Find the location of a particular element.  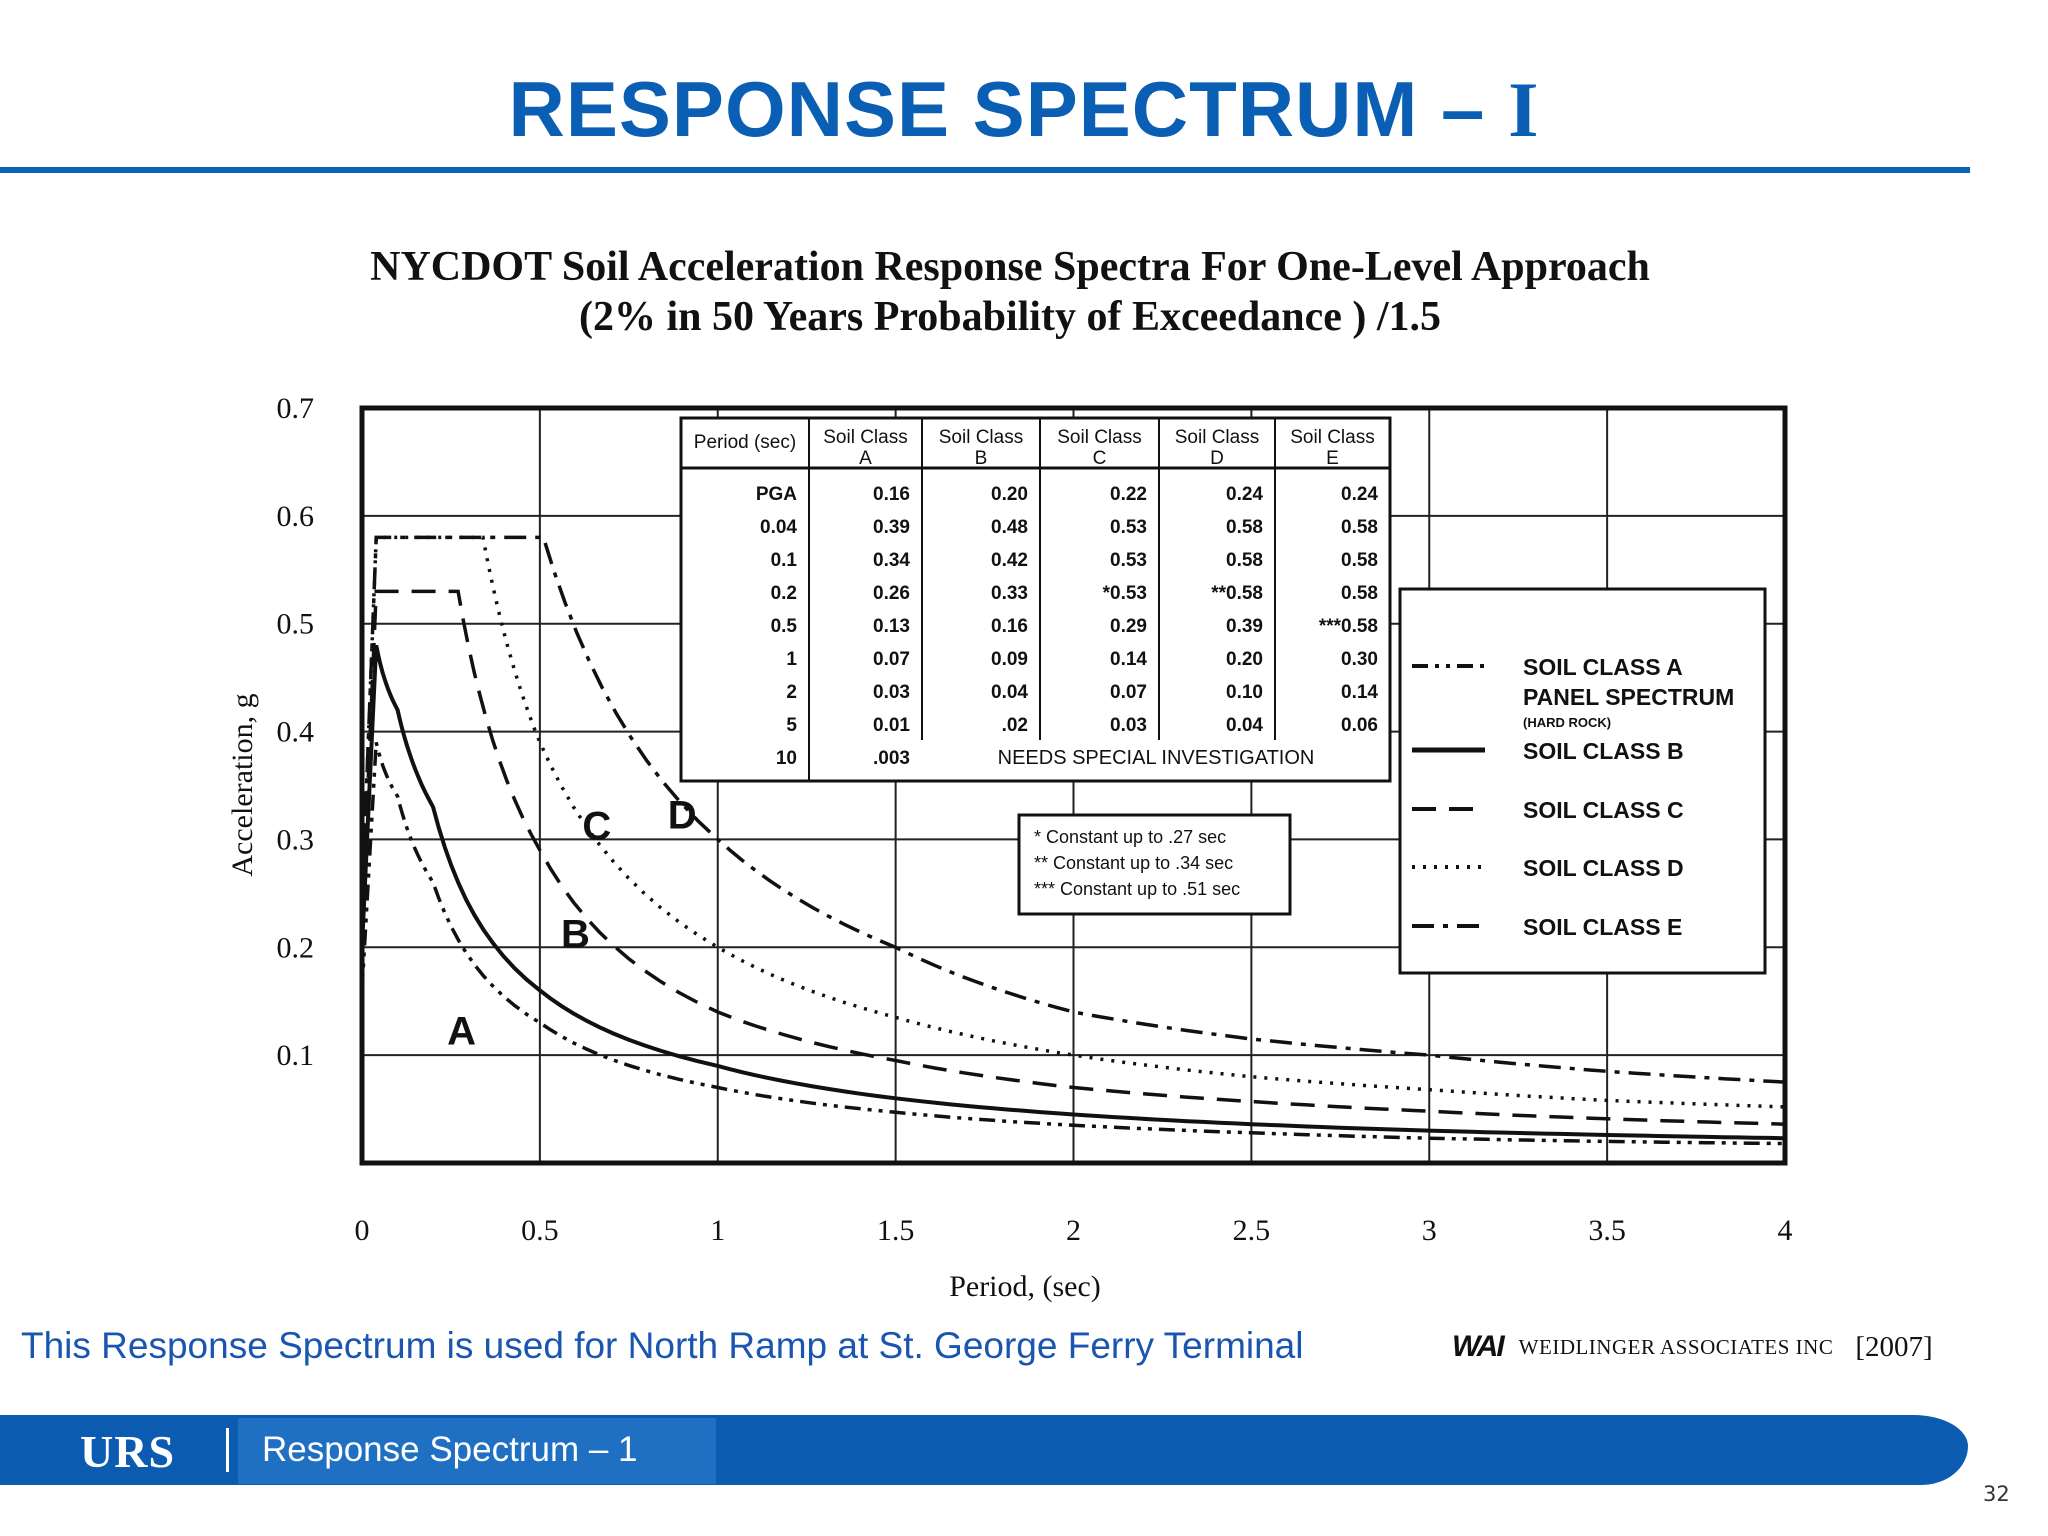

legend-label-d: SOIL CLASS D is located at coordinates (1603, 868).